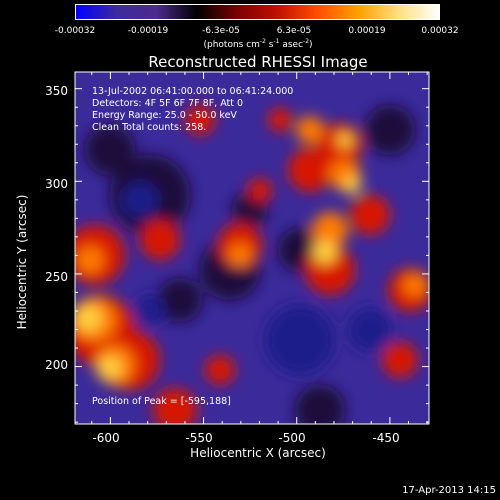 This screenshot has width=500, height=500. Describe the element at coordinates (257, 12) in the screenshot. I see `colorbar` at that location.